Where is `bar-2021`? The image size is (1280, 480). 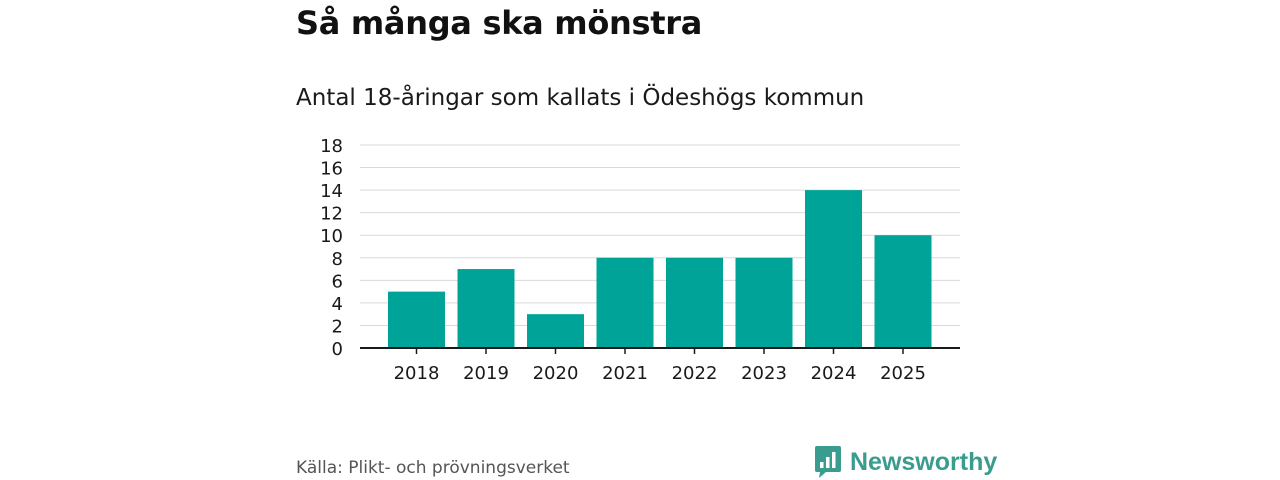 bar-2021 is located at coordinates (625, 302).